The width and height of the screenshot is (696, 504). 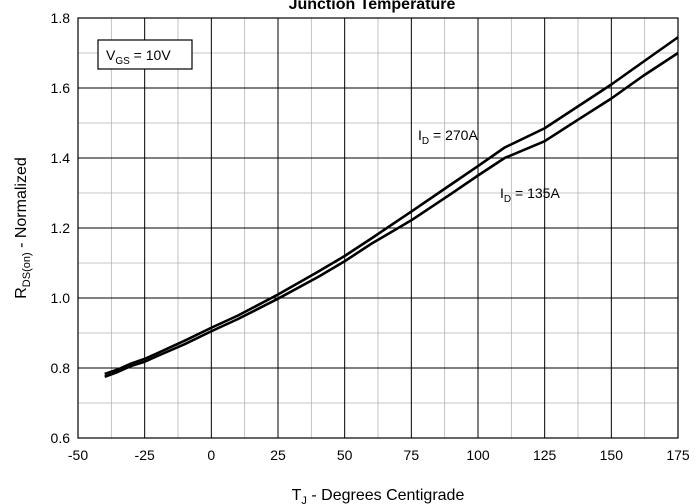 I want to click on y-tick-labels: 0.6 0.8 1.0 1.2 1.4 1.6 1.8, so click(x=61, y=228).